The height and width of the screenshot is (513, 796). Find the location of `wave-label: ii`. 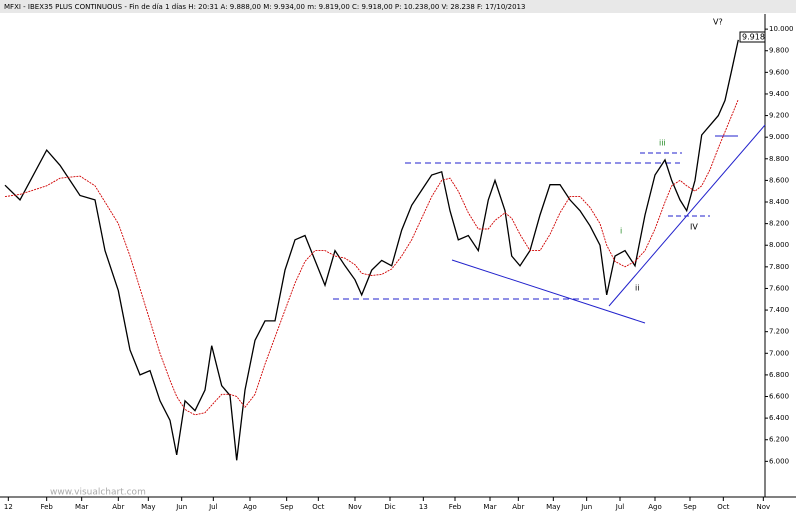

wave-label: ii is located at coordinates (637, 288).